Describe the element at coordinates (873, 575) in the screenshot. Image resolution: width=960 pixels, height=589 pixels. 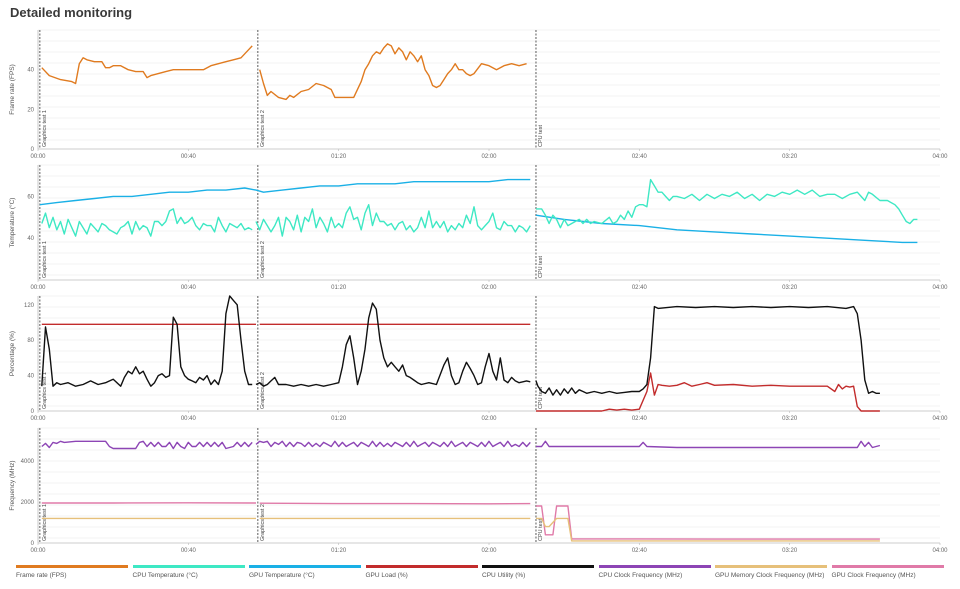
I see `legend-label: GPU Clock Frequency (MHz)` at that location.